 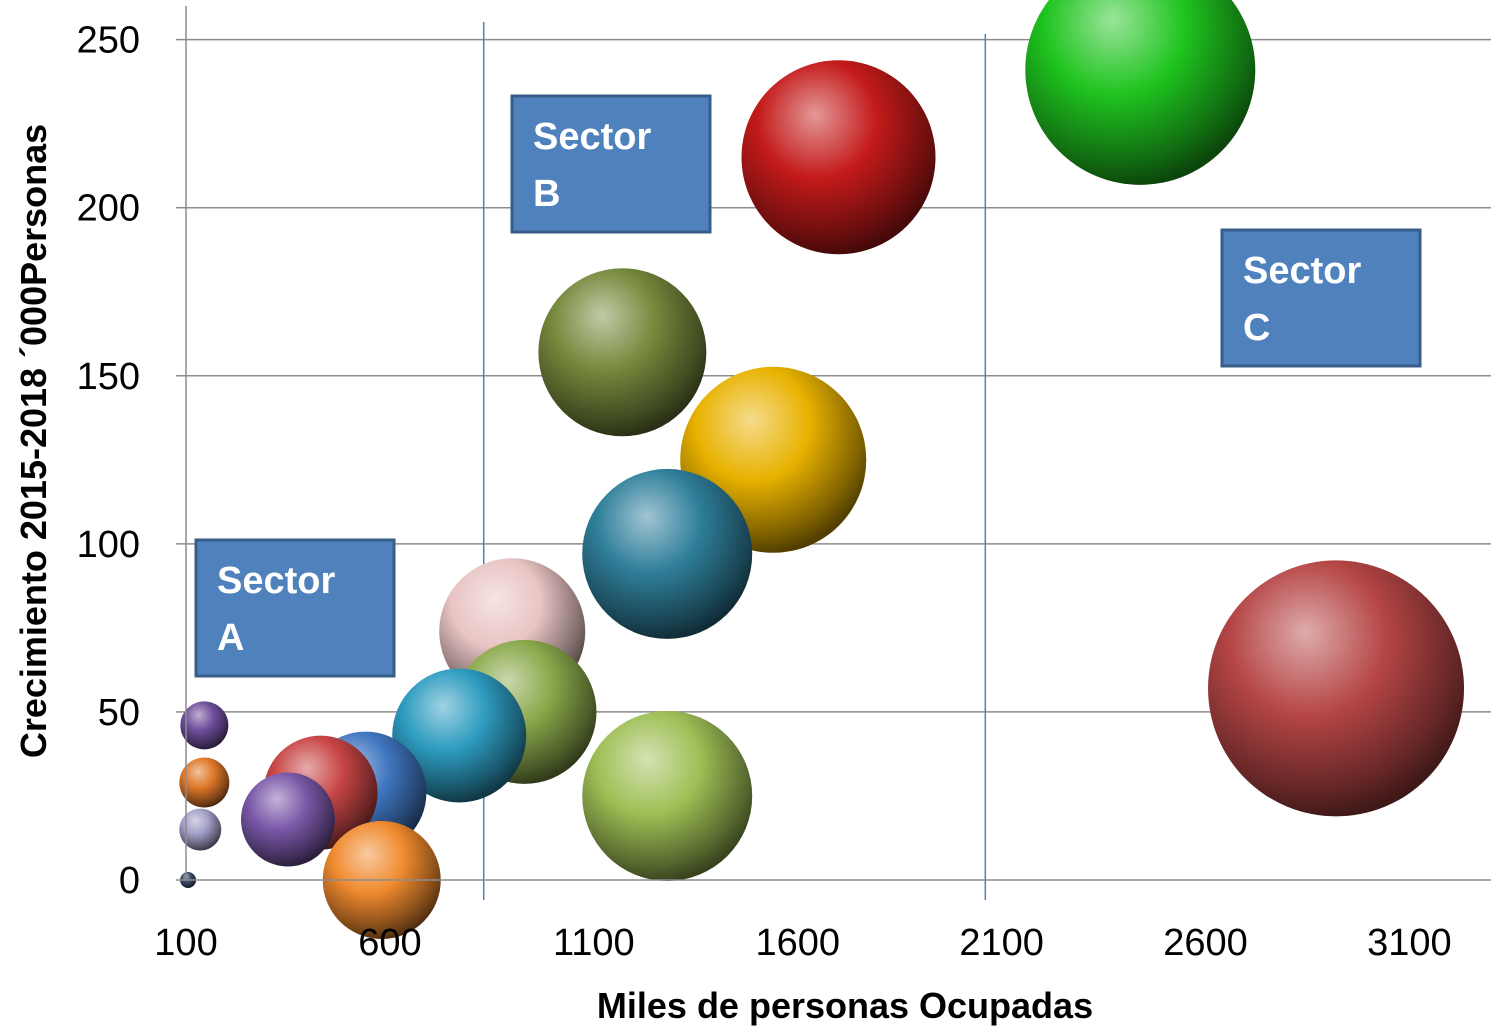 I want to click on x-tick-label: 100, so click(x=185, y=943).